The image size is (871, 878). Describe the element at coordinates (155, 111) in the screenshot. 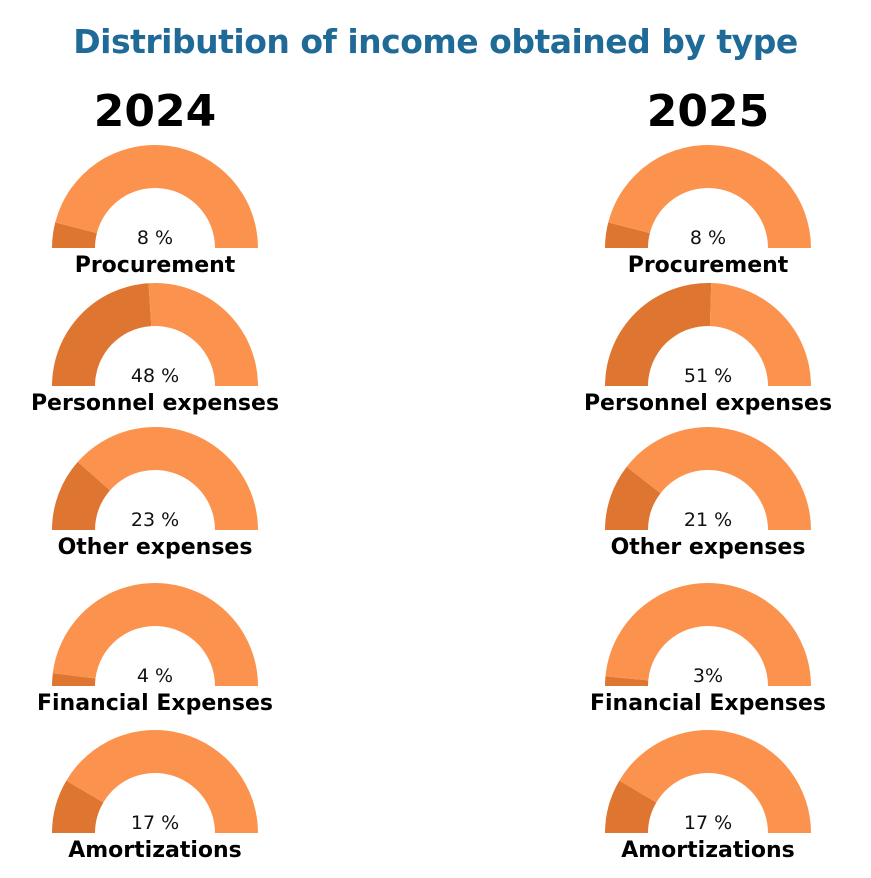

I see `year-2024-heading: 2024` at that location.